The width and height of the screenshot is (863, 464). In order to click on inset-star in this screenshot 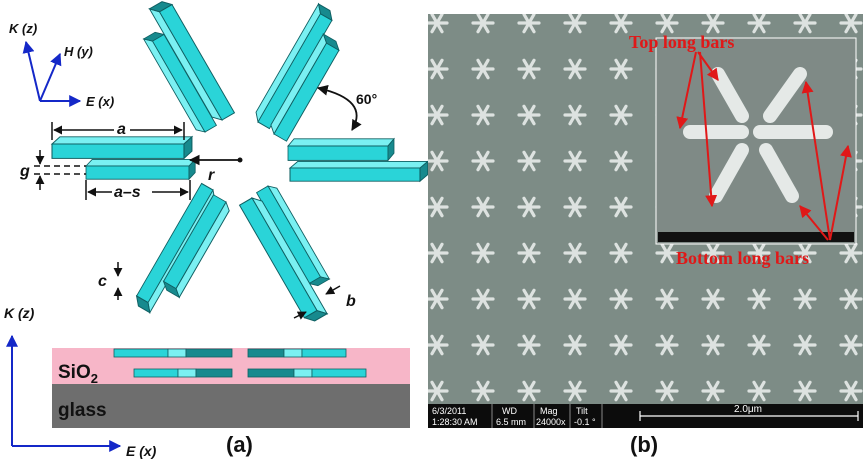, I will do `click(758, 135)`.